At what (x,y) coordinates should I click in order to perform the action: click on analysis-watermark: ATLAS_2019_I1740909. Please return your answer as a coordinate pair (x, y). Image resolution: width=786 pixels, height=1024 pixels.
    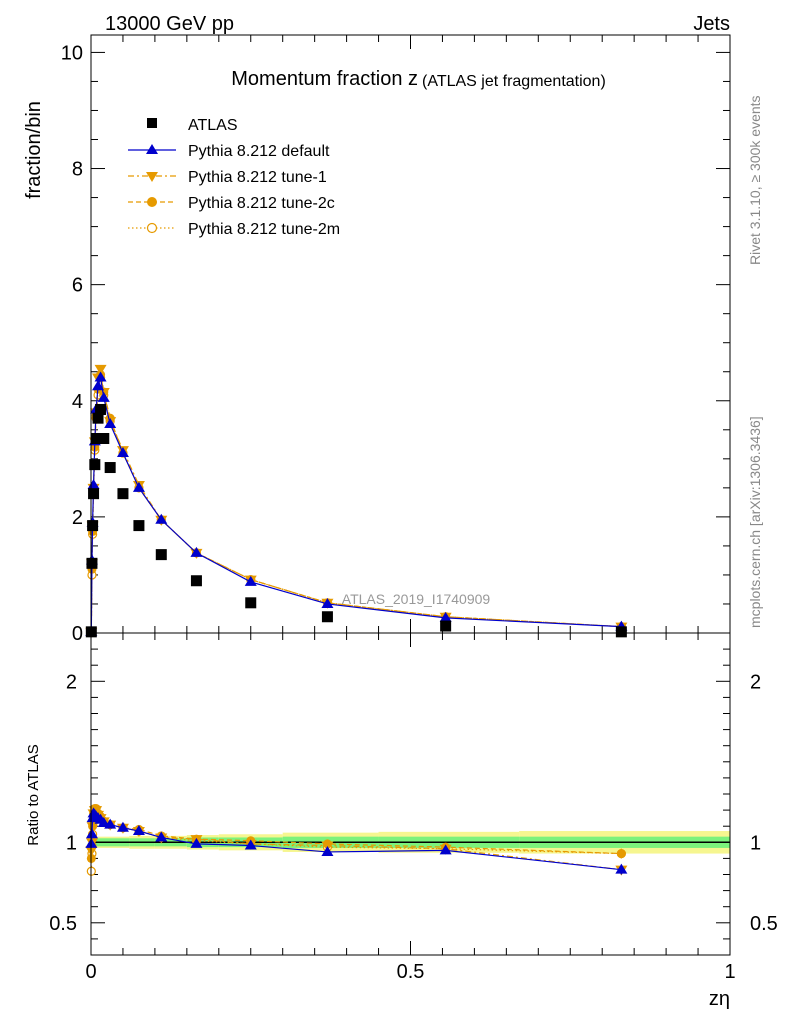
    Looking at the image, I should click on (416, 599).